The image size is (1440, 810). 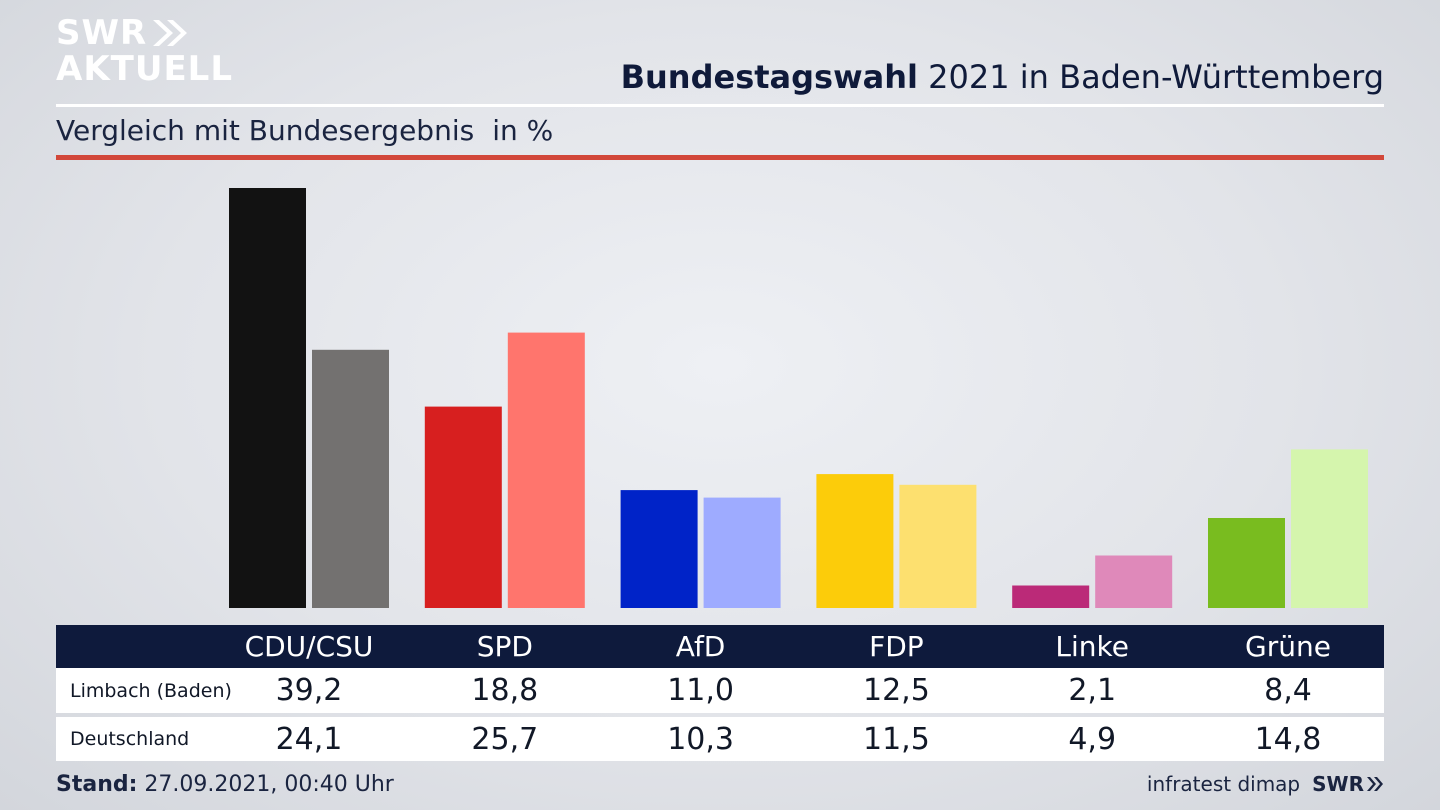 What do you see at coordinates (896, 739) in the screenshot?
I see `table-cell-value: 11,5` at bounding box center [896, 739].